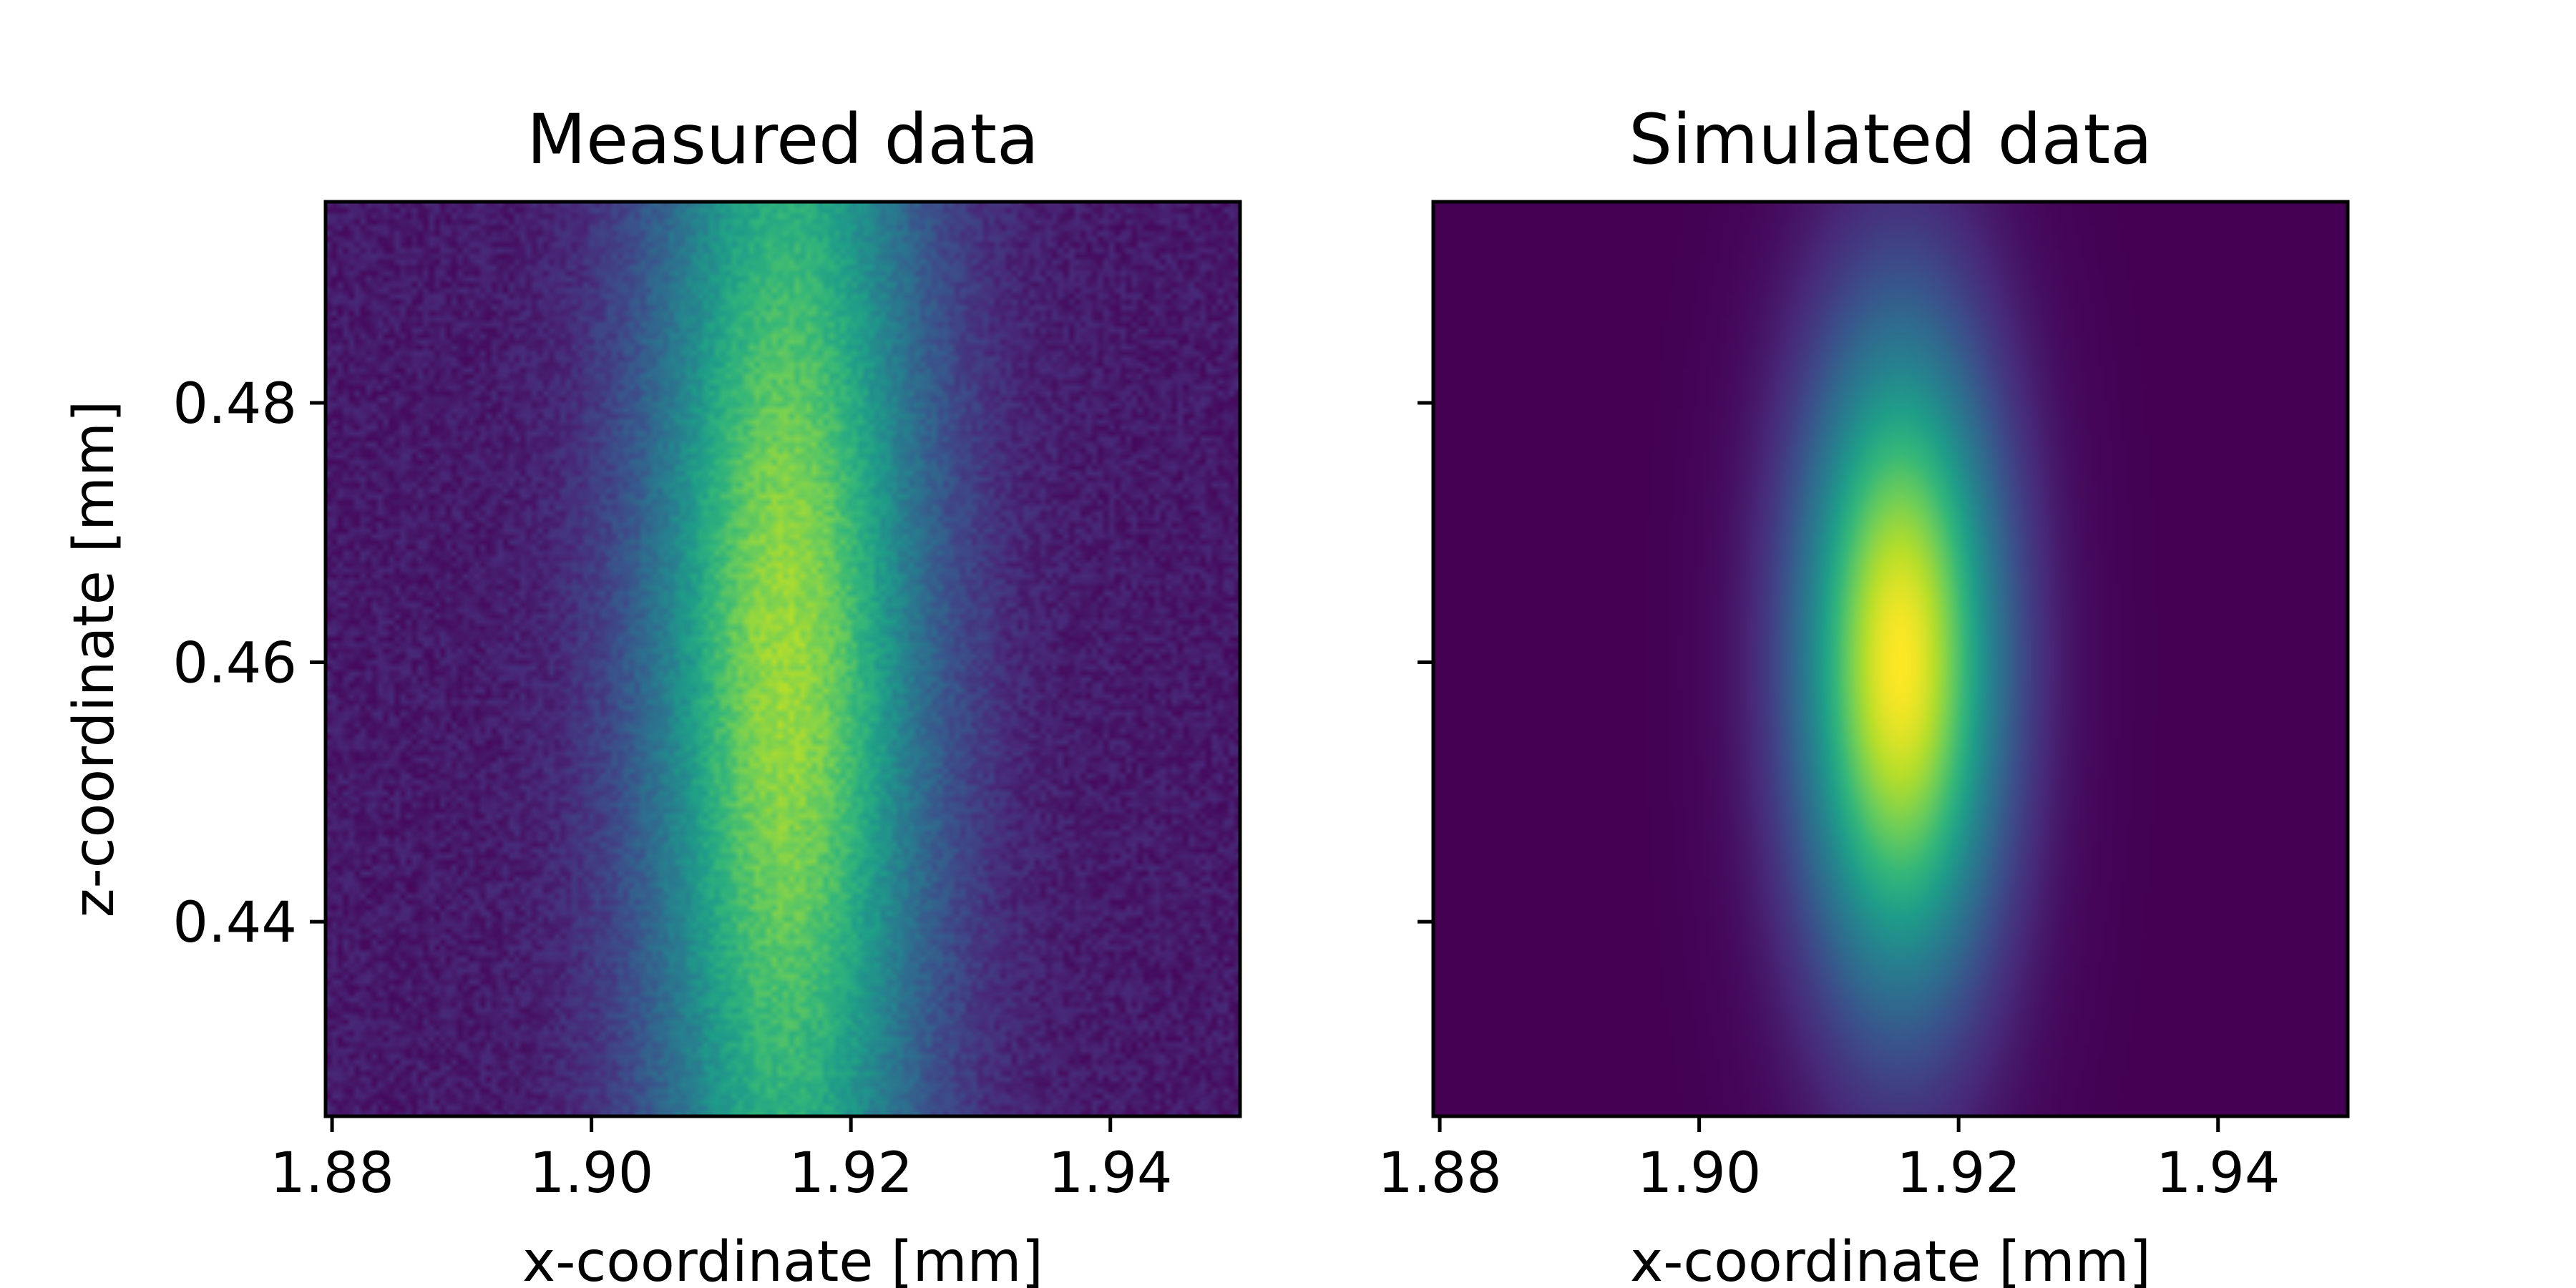 The height and width of the screenshot is (1288, 2576). I want to click on y-tick-label: 0.44, so click(234, 923).